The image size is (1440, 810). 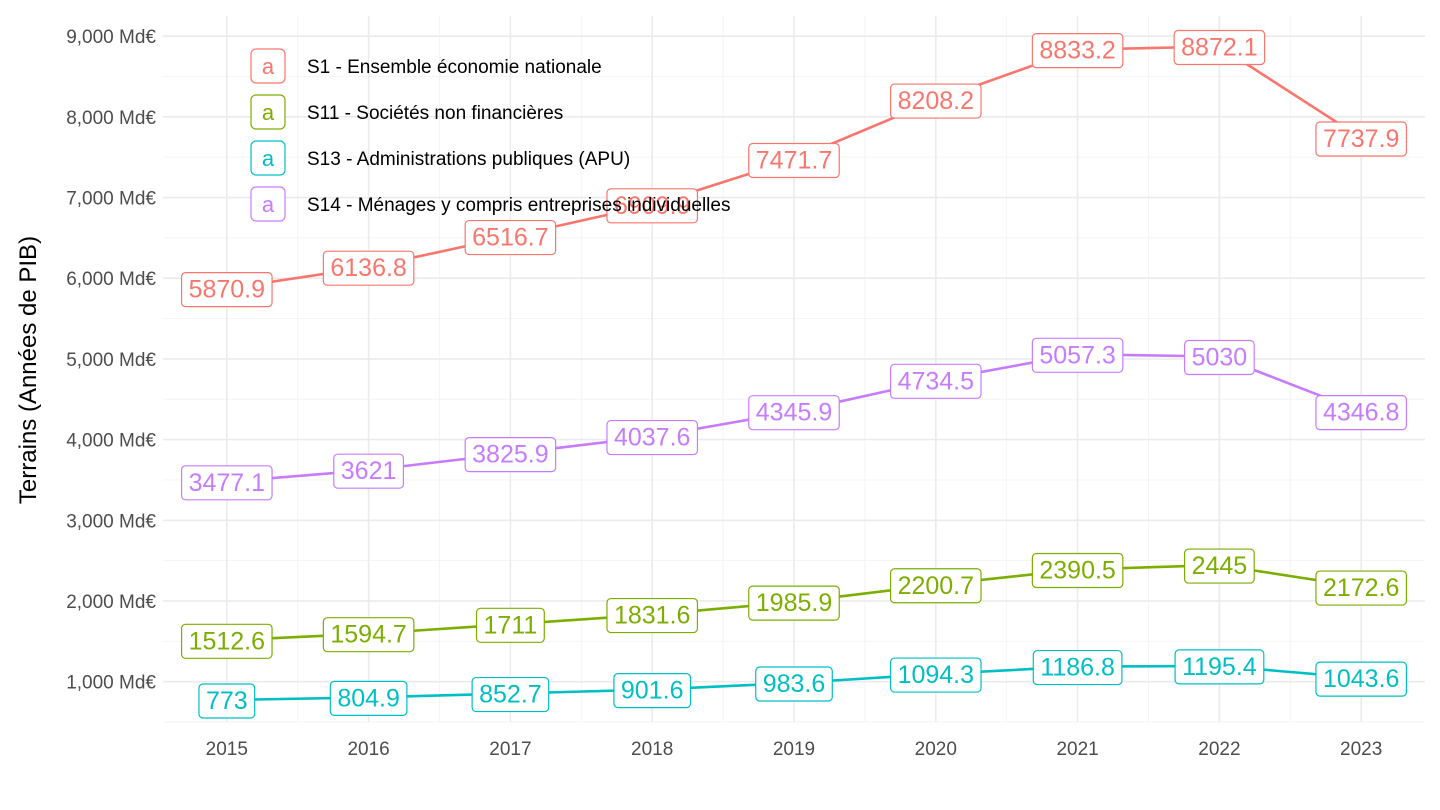 I want to click on data-label: 773, so click(x=227, y=701).